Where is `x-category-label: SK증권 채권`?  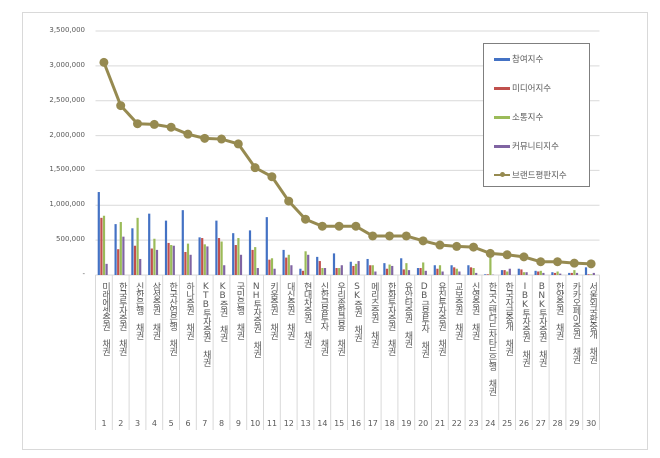 x-category-label: SK증권 채권 is located at coordinates (357, 311).